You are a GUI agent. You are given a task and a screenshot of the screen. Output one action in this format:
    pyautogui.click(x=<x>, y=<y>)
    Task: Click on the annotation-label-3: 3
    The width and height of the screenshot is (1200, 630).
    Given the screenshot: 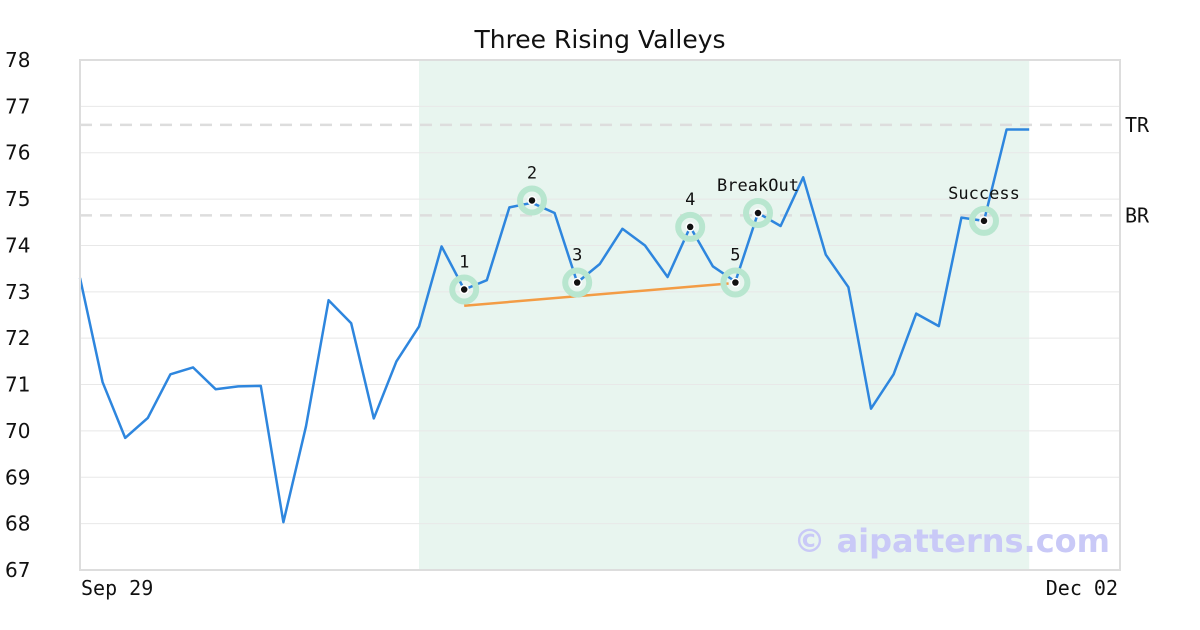 What is the action you would take?
    pyautogui.click(x=577, y=256)
    